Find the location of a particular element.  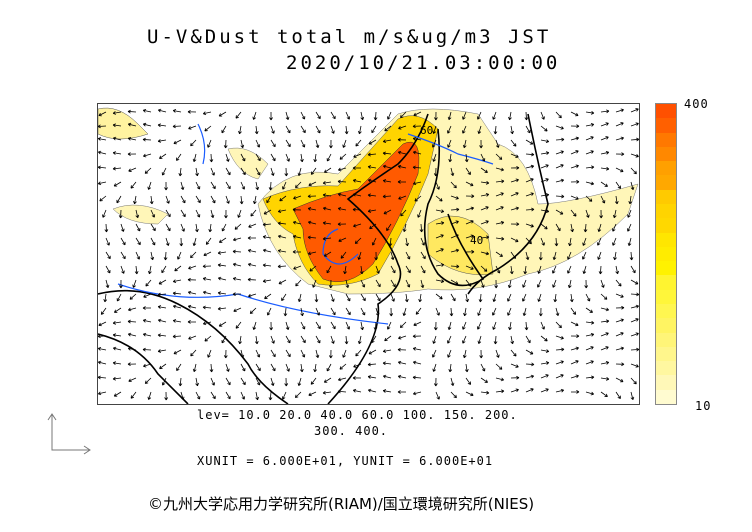

contour-levels-cont: 300. 400. is located at coordinates (351, 431).